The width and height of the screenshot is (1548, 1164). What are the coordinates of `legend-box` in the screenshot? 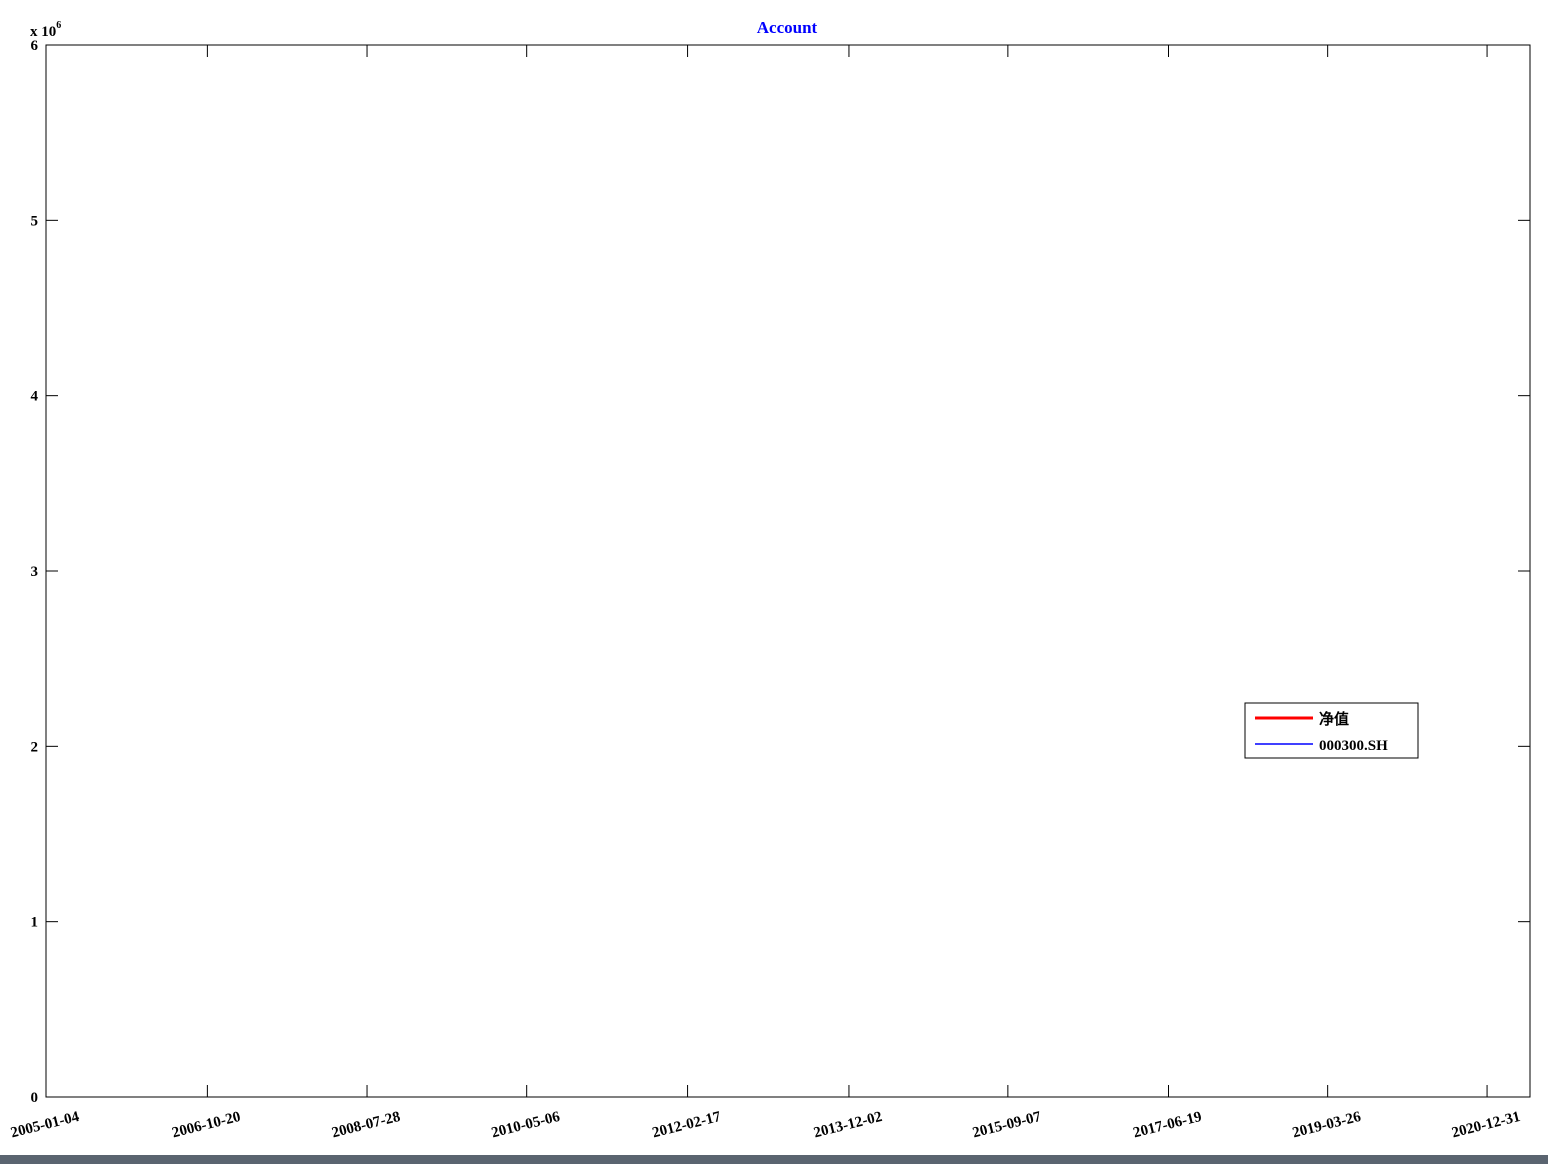 It's located at (1331, 730).